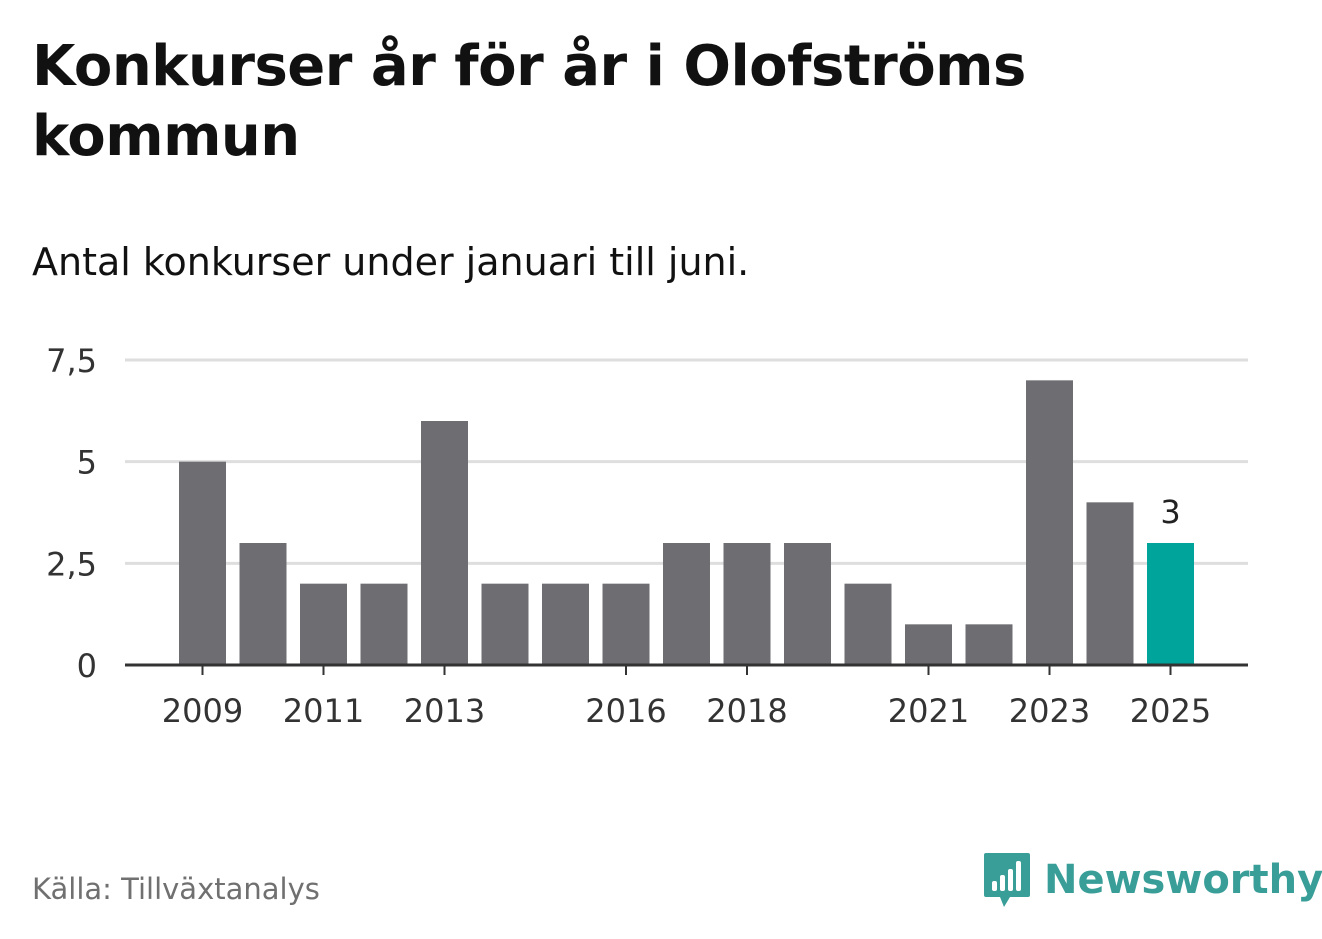 The image size is (1322, 939). What do you see at coordinates (202, 711) in the screenshot?
I see `x-tick-label: 2009` at bounding box center [202, 711].